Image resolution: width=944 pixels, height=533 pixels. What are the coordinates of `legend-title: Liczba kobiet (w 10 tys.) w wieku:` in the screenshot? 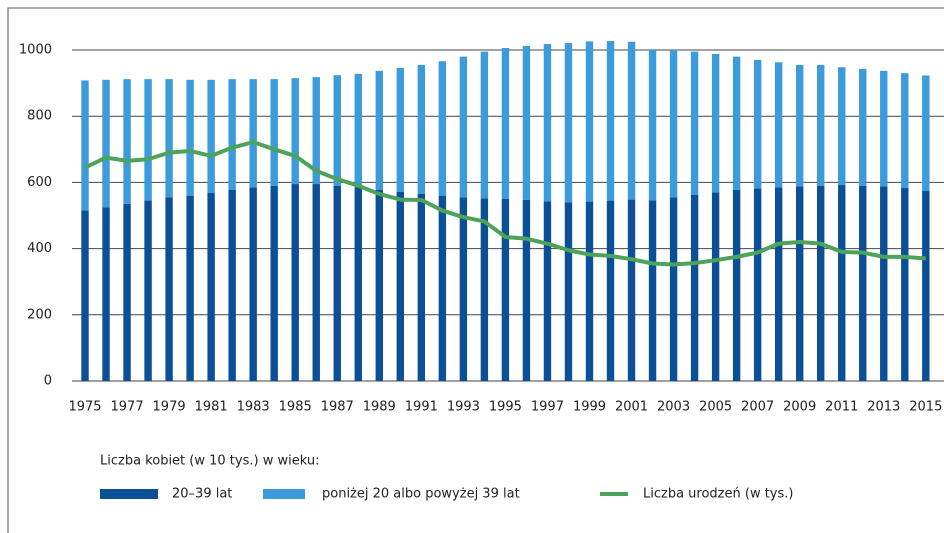 It's located at (209, 461).